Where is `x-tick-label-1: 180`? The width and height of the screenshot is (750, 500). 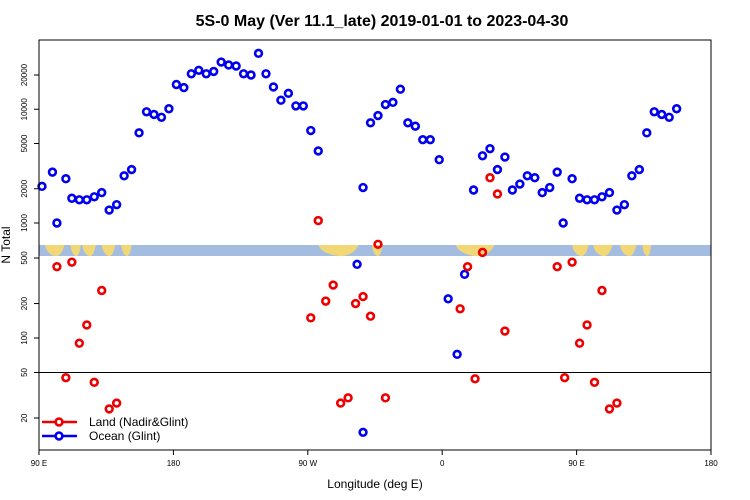 x-tick-label-1: 180 is located at coordinates (174, 463).